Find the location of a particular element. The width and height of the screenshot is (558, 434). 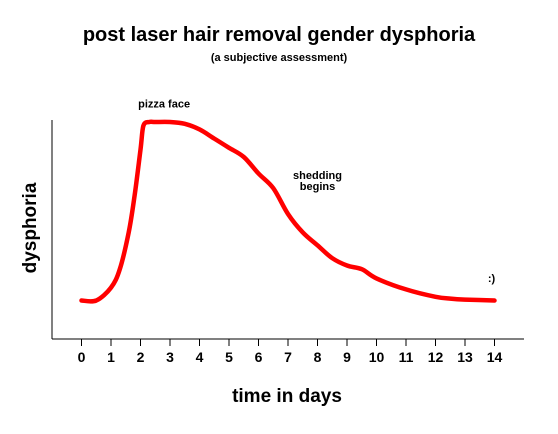

x-tick-label: 10 is located at coordinates (377, 357).